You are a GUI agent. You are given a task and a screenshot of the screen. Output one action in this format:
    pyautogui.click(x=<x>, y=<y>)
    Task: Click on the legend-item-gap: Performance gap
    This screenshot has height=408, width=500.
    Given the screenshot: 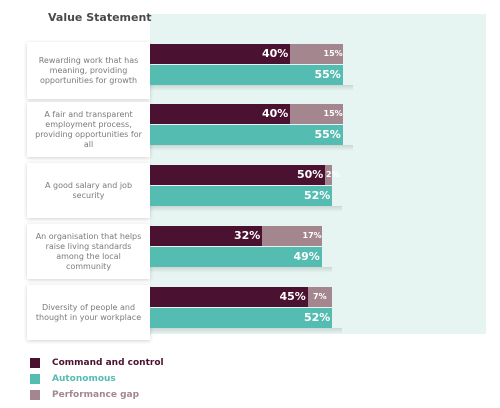 What is the action you would take?
    pyautogui.click(x=84, y=395)
    